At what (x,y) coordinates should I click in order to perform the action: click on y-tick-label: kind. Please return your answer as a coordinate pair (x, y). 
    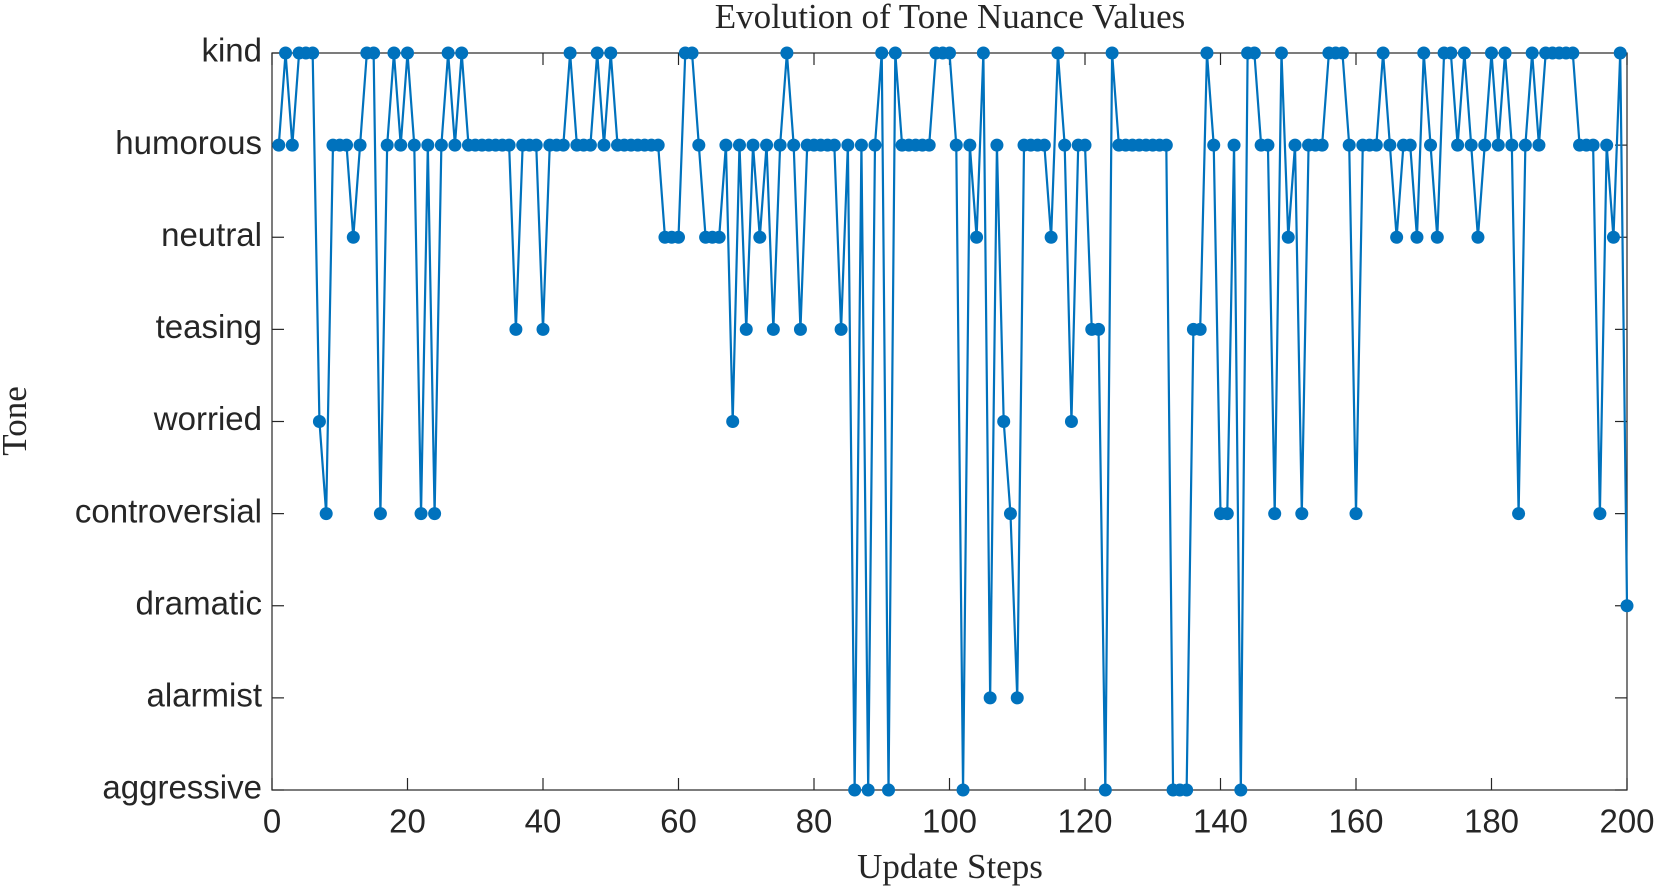
    Looking at the image, I should click on (231, 50).